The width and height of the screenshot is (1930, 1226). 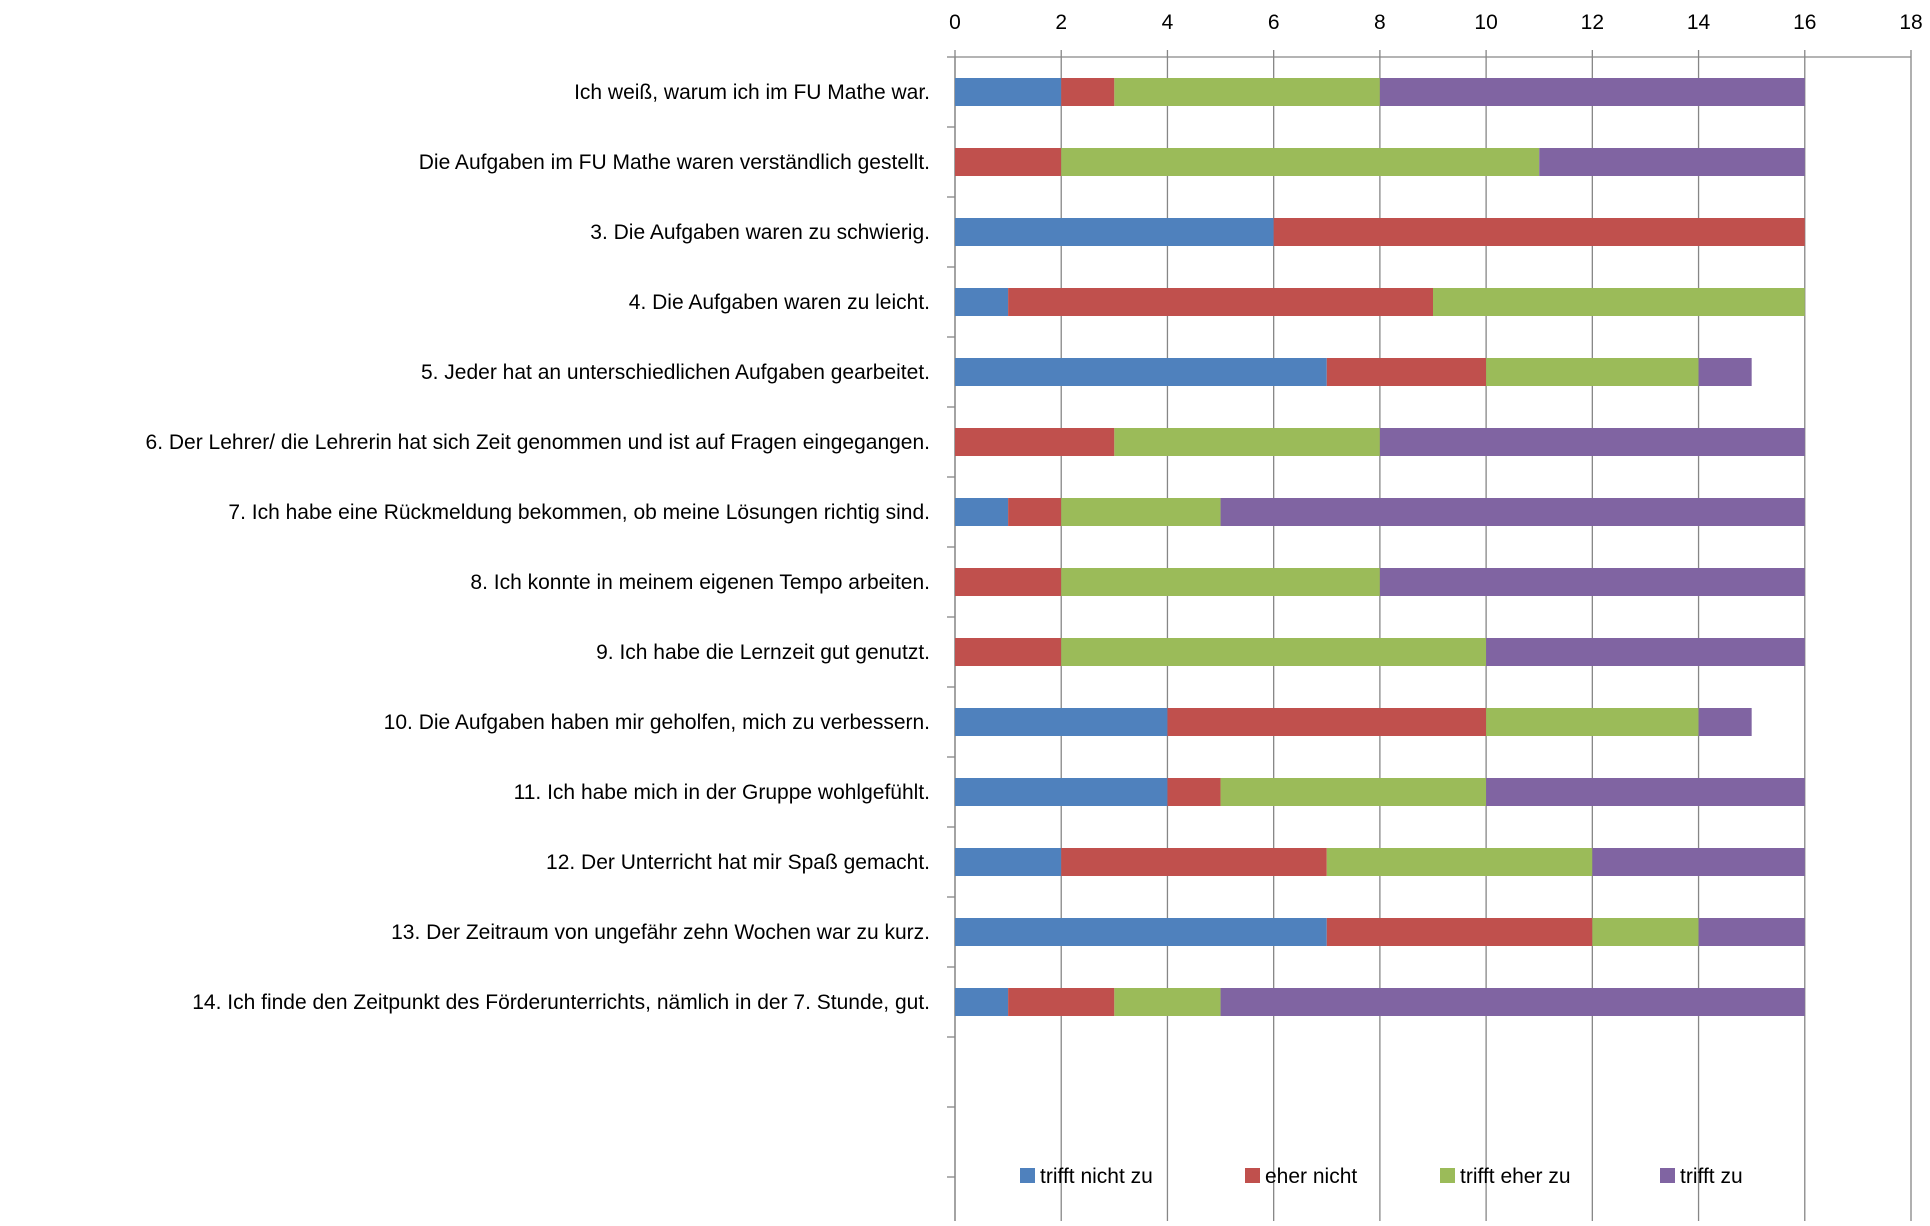 What do you see at coordinates (760, 232) in the screenshot?
I see `category-label: 3. Die Aufgaben waren zu schwierig.` at bounding box center [760, 232].